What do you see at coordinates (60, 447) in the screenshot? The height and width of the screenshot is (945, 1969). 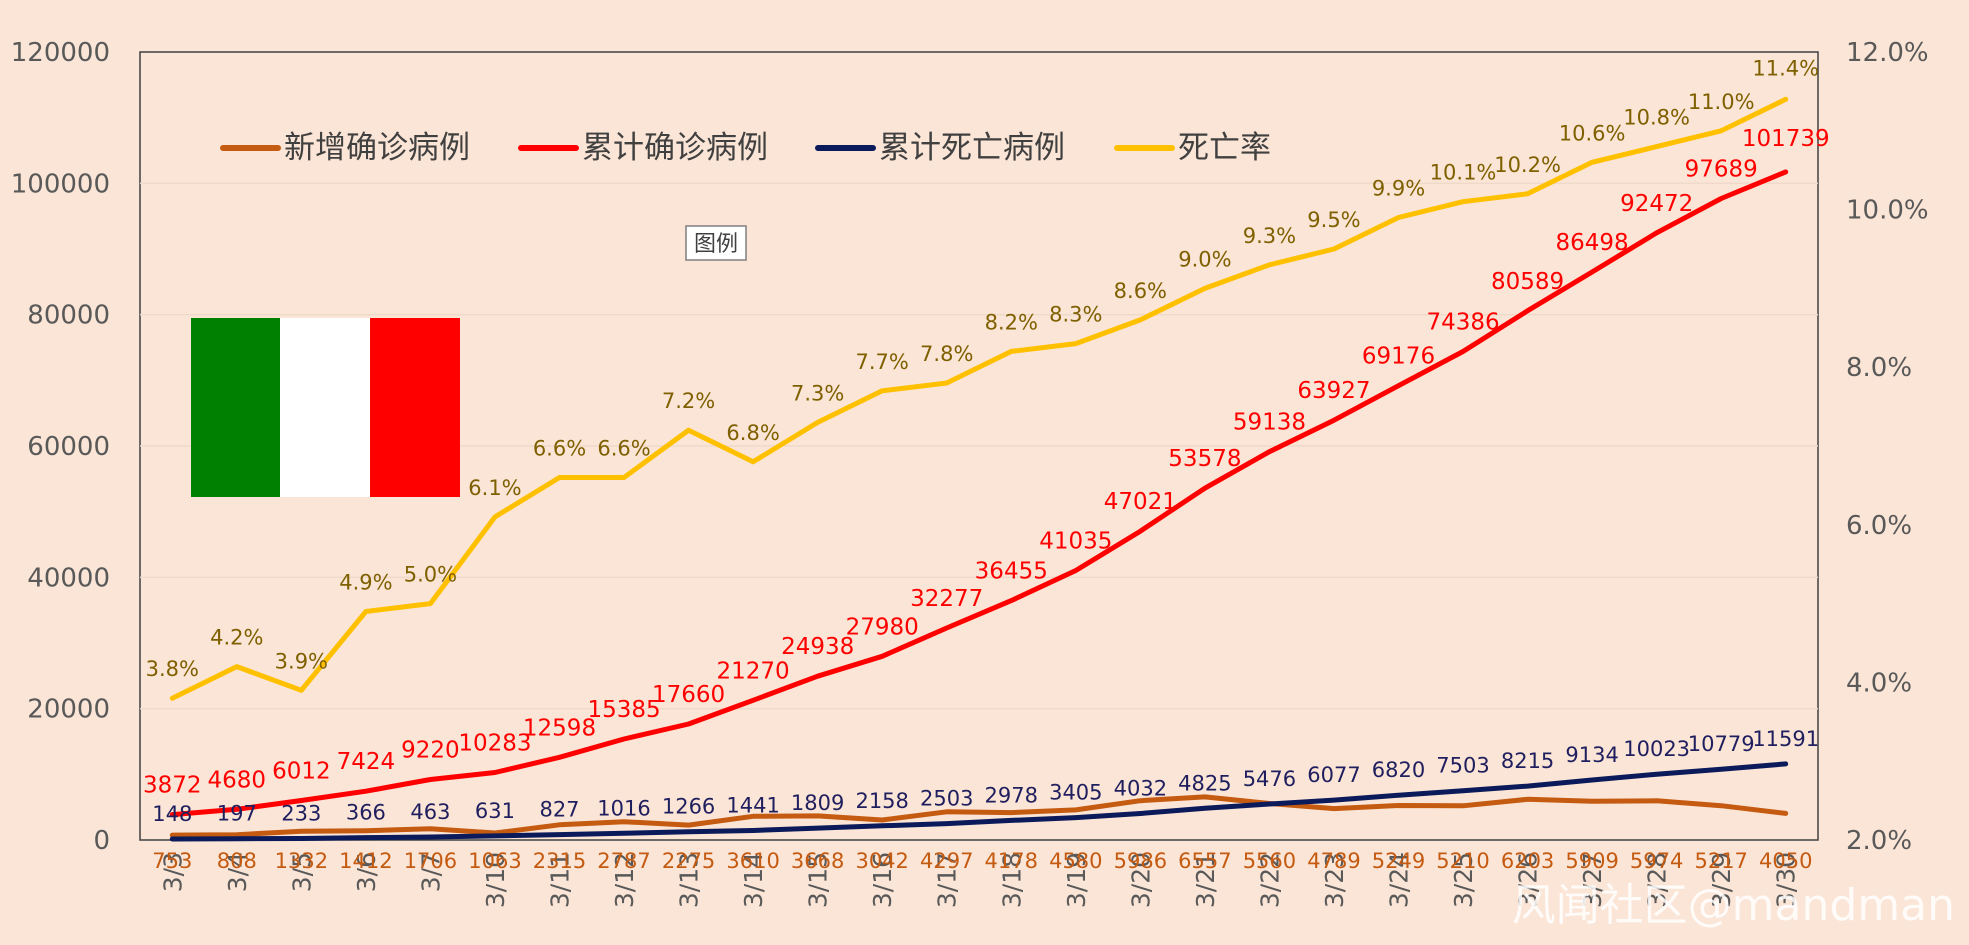 I see `left-axis: 0 20000 40000 60000 80000 100000 120000` at bounding box center [60, 447].